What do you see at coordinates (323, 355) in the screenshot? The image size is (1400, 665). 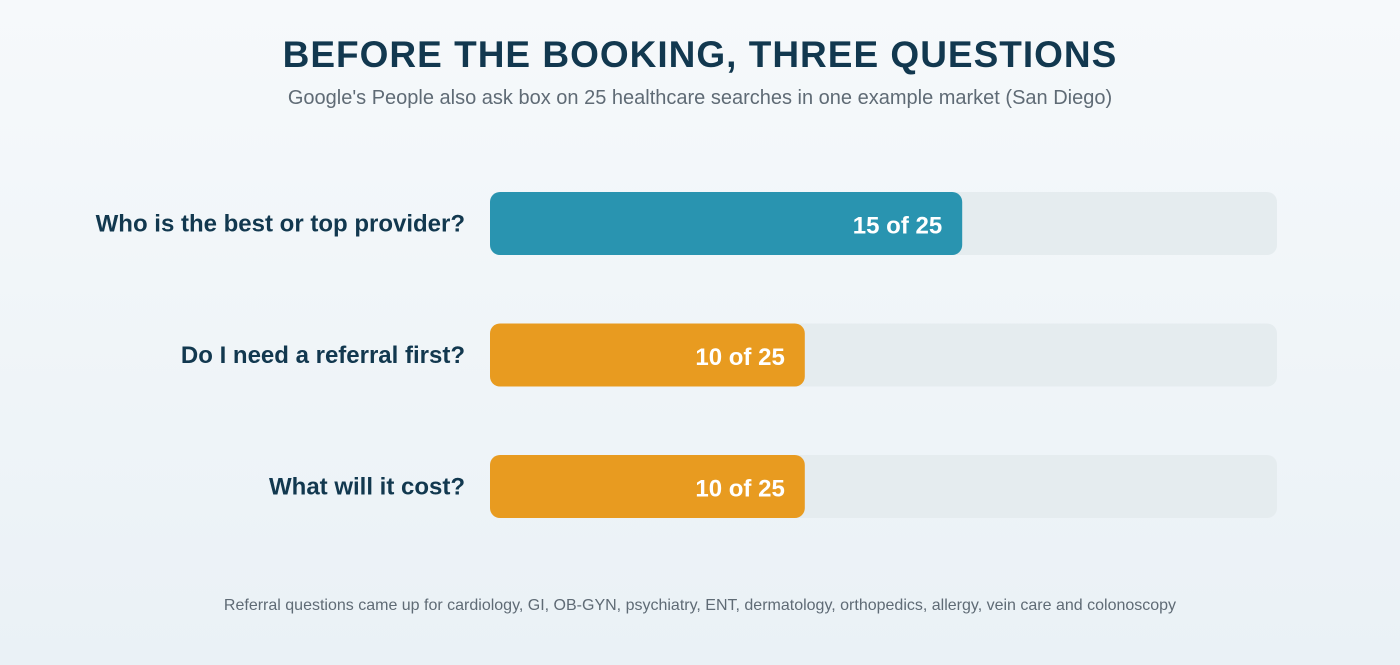 I see `category-label: Do I need a referral first?` at bounding box center [323, 355].